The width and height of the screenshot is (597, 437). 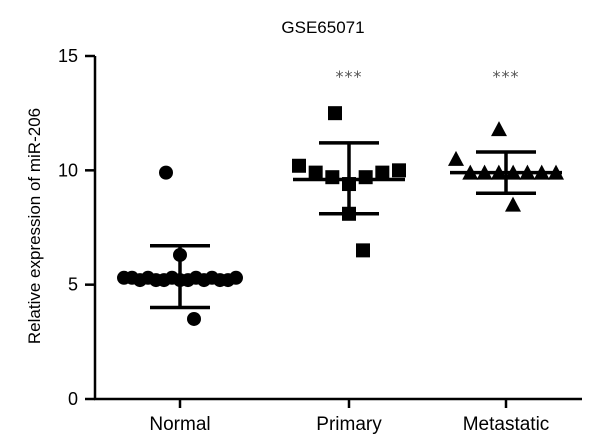 What do you see at coordinates (73, 285) in the screenshot?
I see `y-tick-label: 5` at bounding box center [73, 285].